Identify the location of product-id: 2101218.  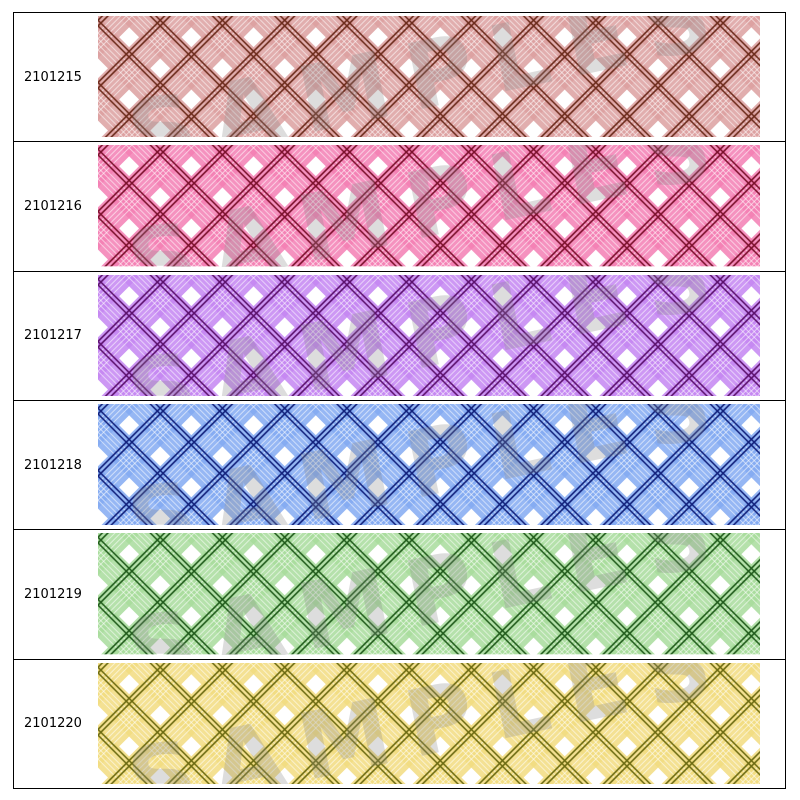
(53, 465).